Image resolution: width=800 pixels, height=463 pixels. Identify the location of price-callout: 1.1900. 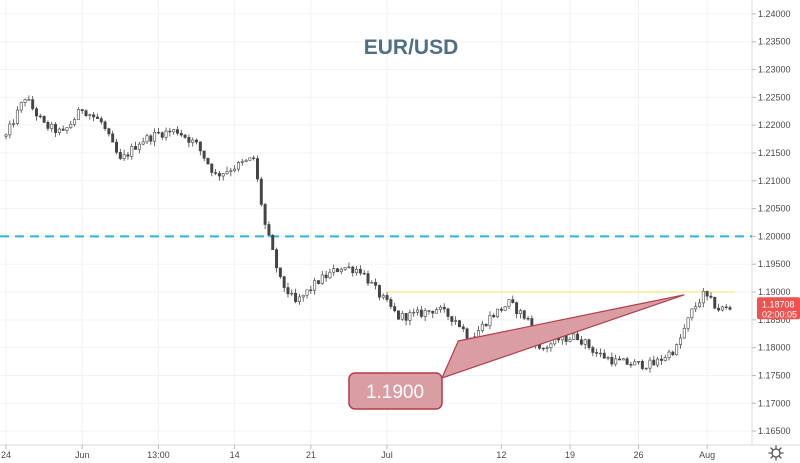
(516, 352).